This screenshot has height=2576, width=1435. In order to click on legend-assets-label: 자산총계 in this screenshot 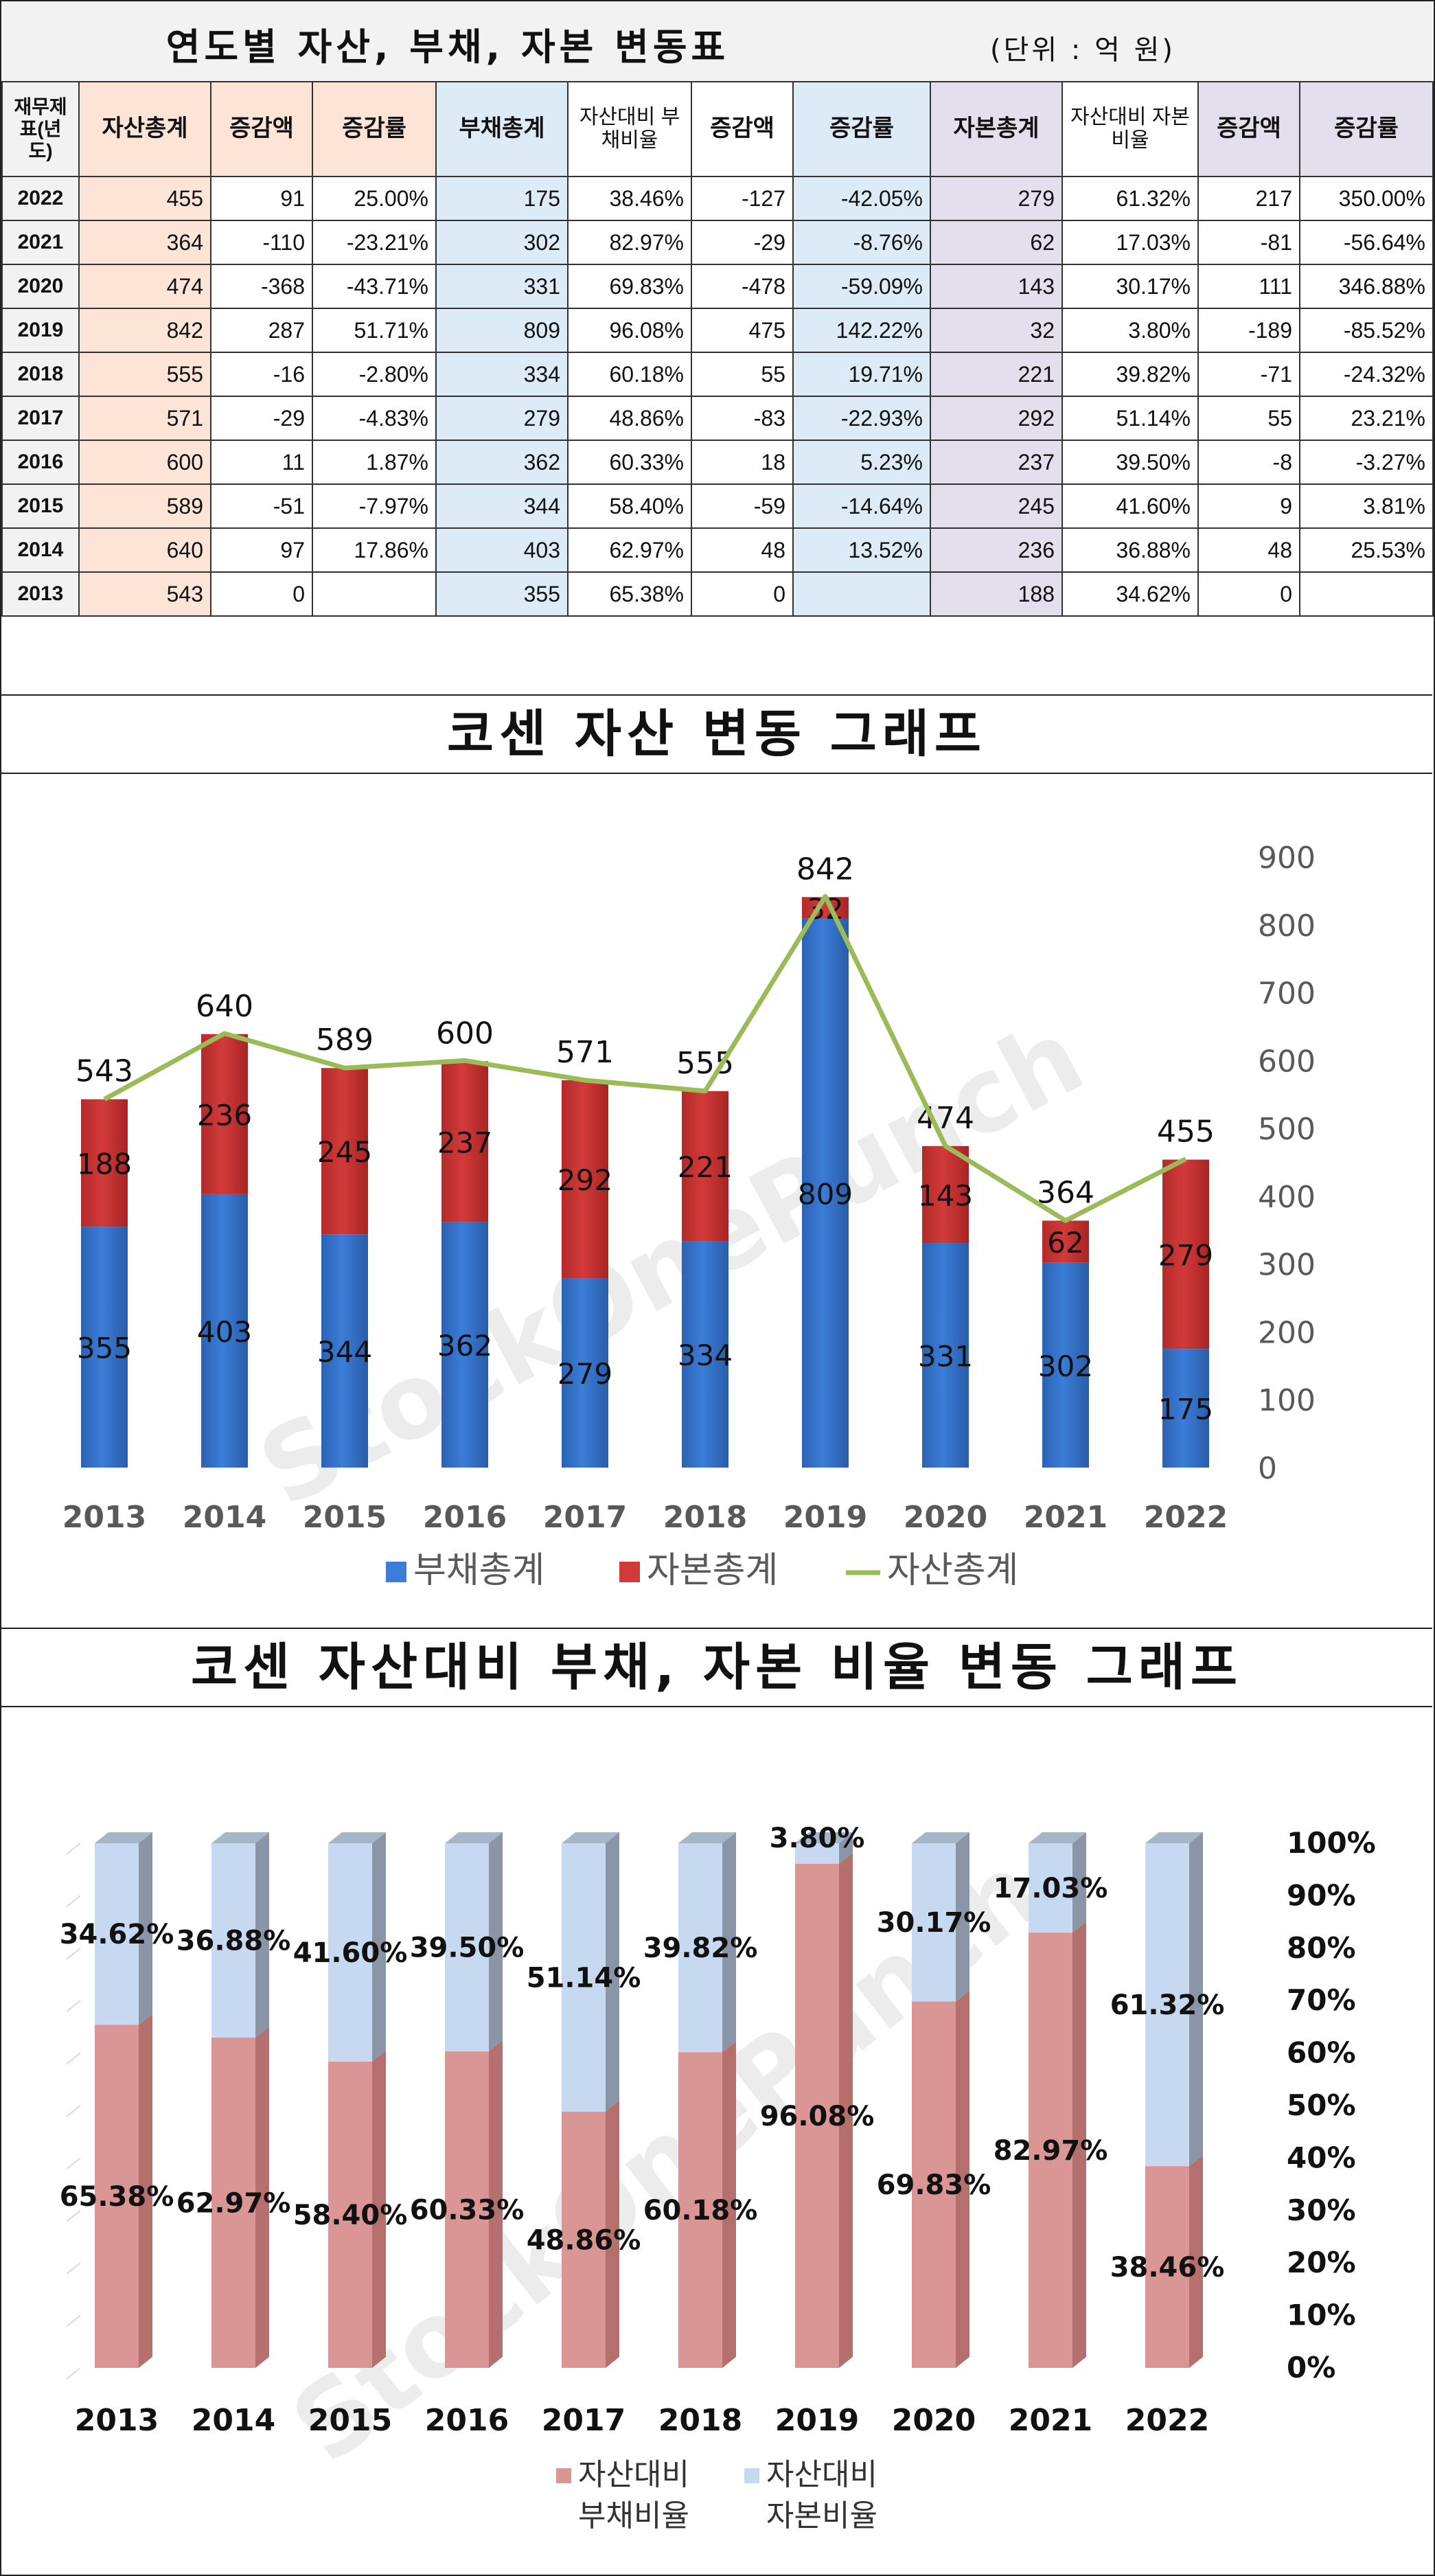, I will do `click(952, 1570)`.